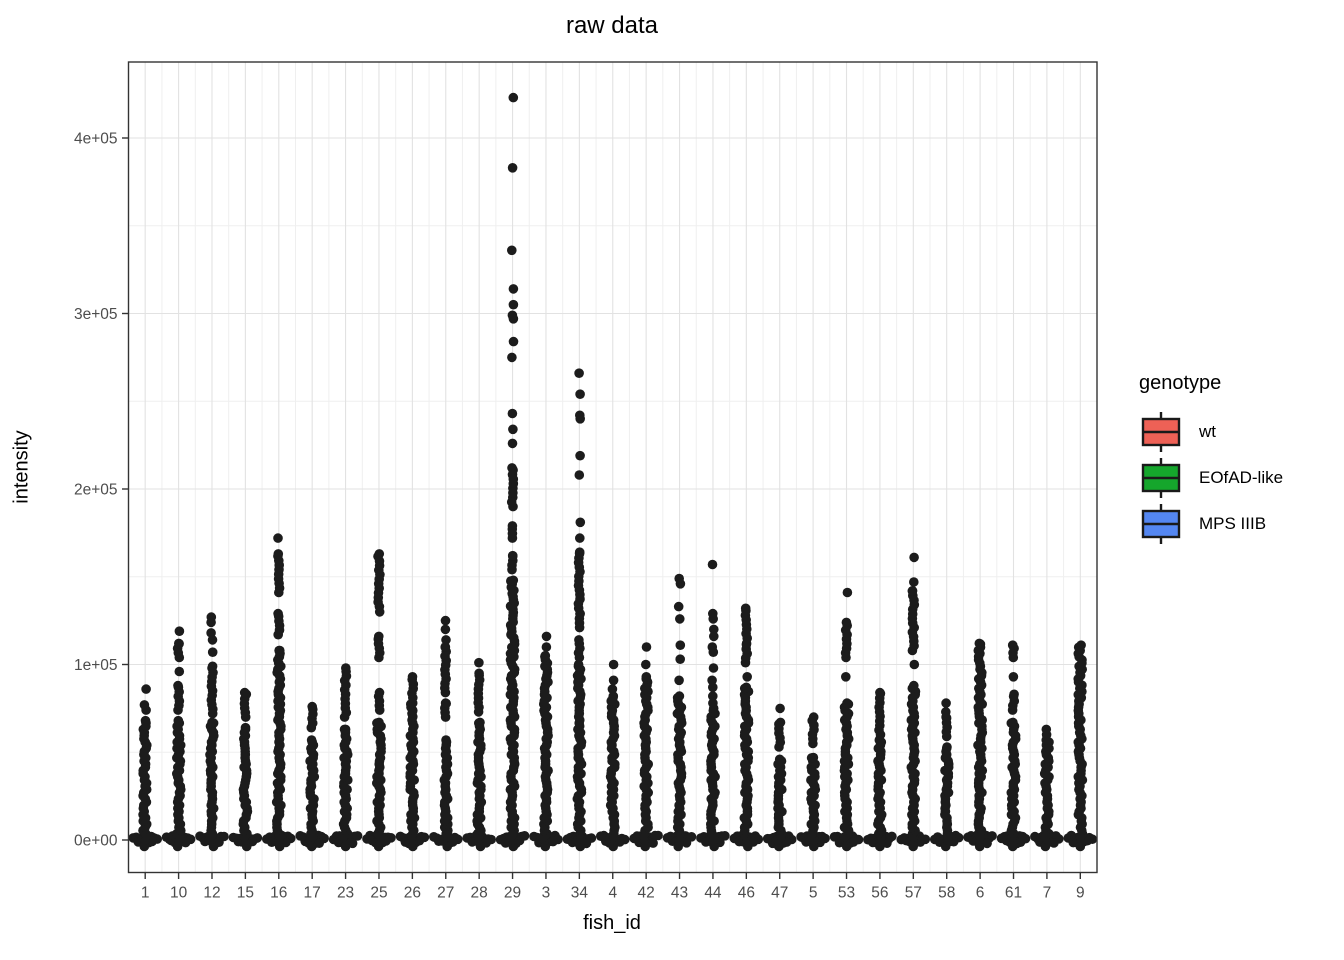 This screenshot has height=960, width=1344. Describe the element at coordinates (813, 893) in the screenshot. I see `x-tick-label: 5` at that location.